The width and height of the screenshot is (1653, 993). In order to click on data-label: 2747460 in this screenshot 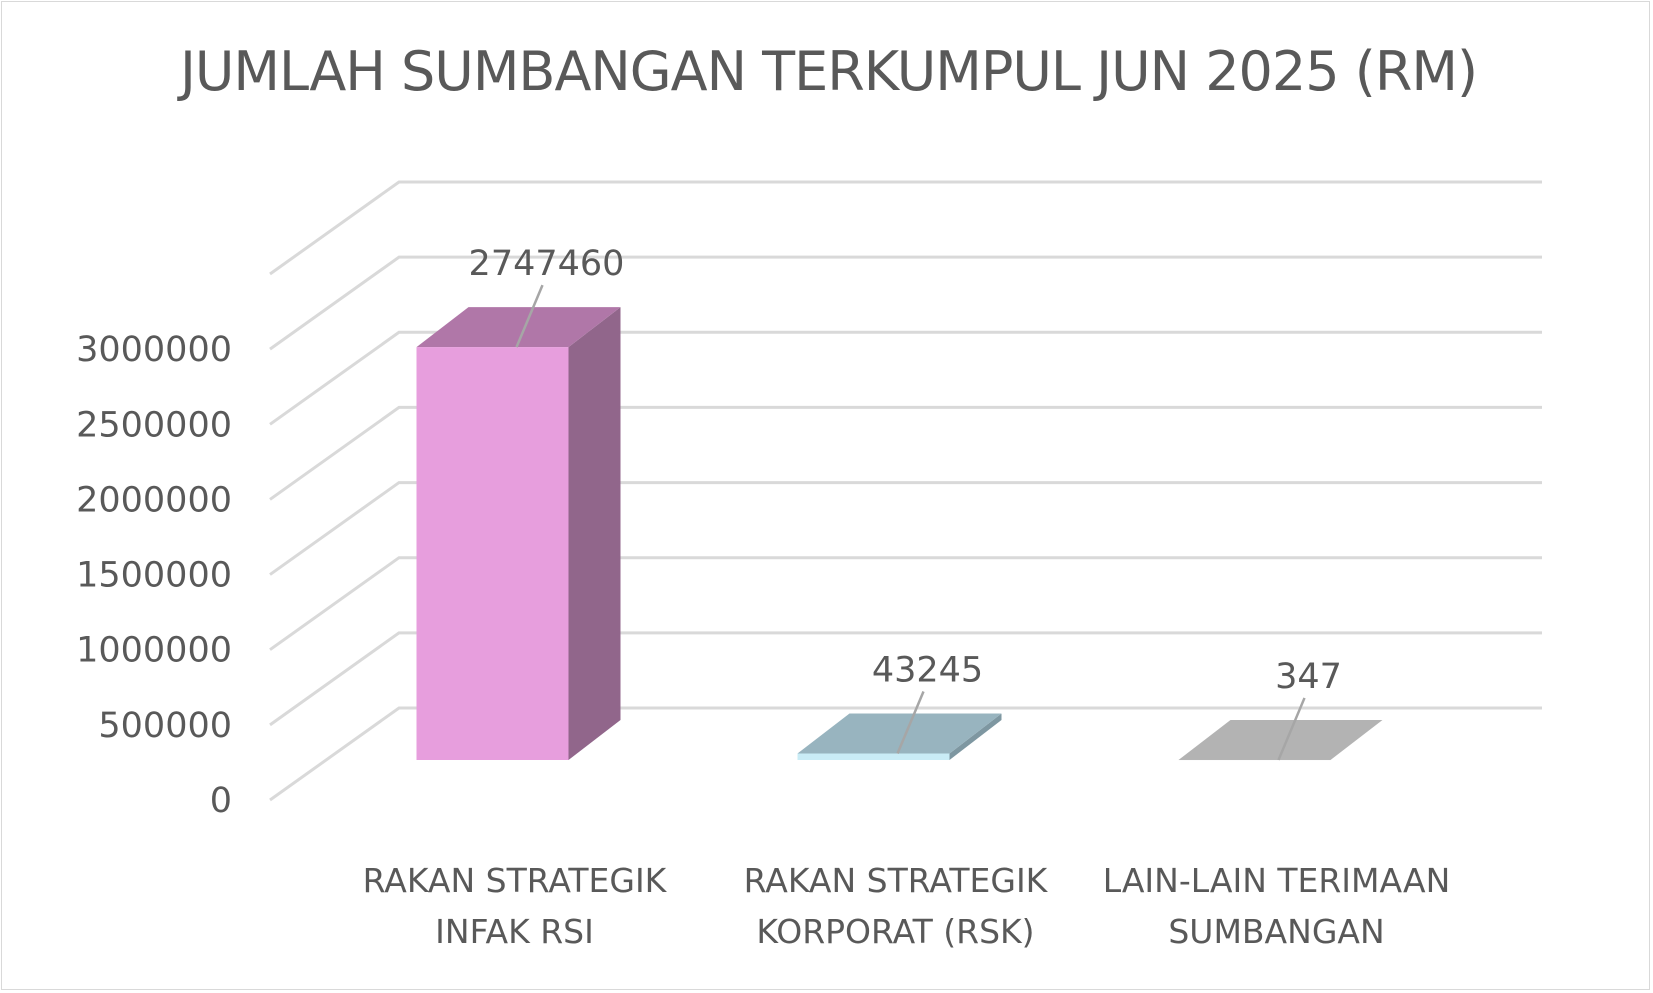, I will do `click(547, 264)`.